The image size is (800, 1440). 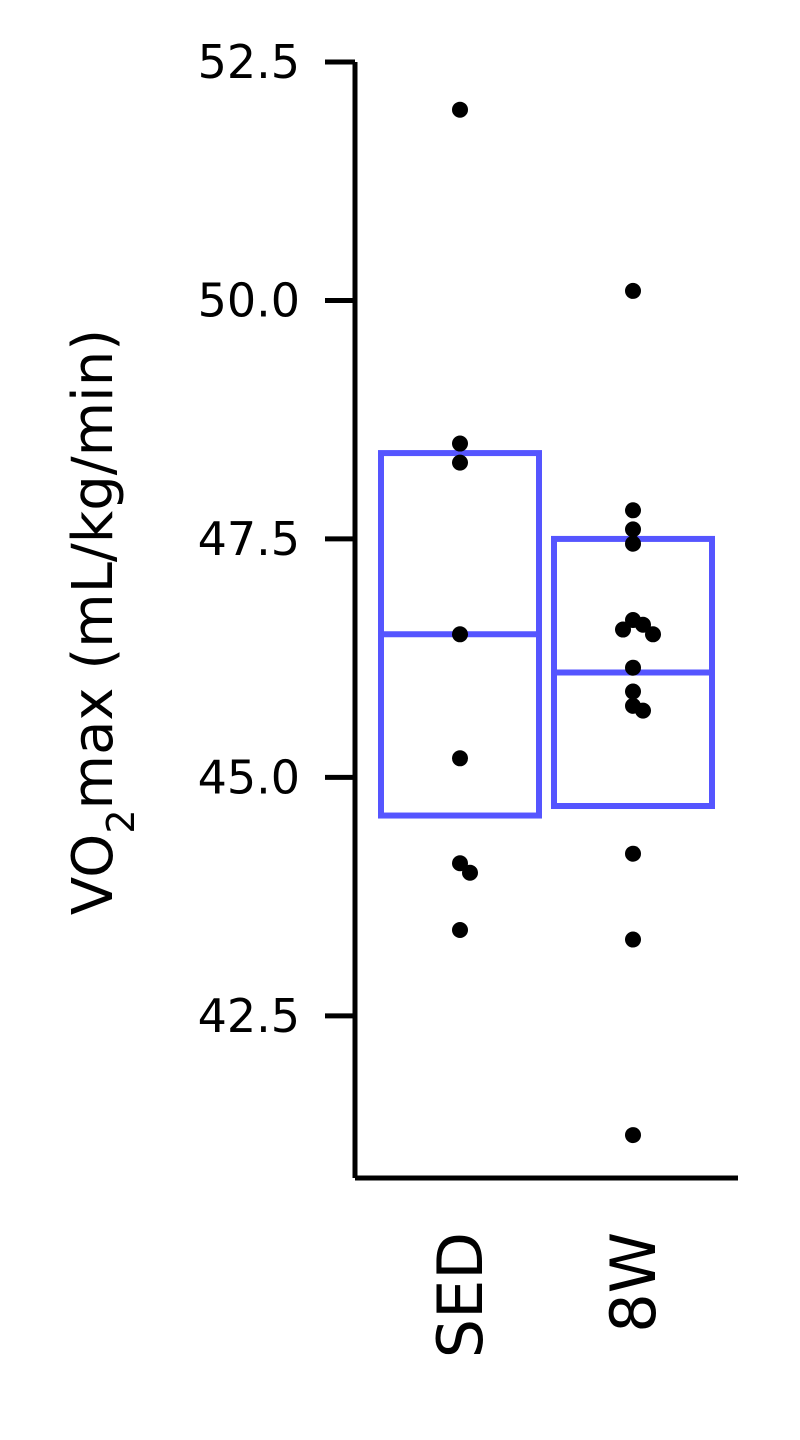 I want to click on y-axis-title: VO2max (mL/kg/min), so click(x=102, y=622).